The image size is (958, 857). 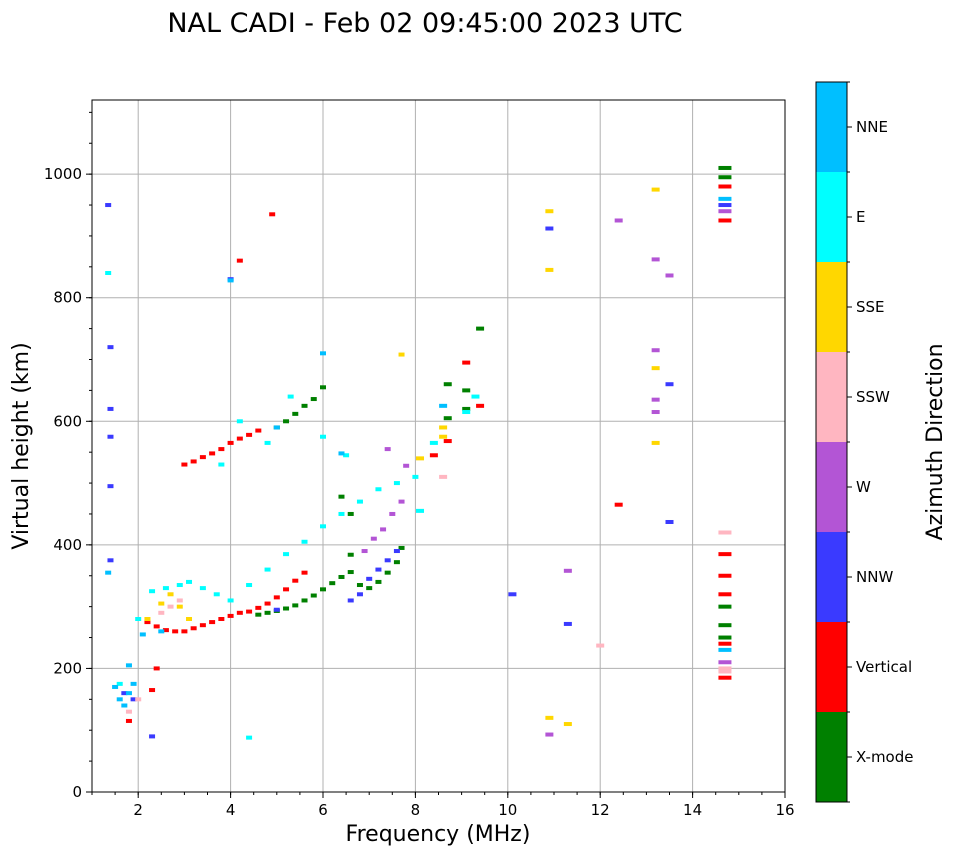 What do you see at coordinates (935, 441) in the screenshot?
I see `colorbar-title: Azimuth Direction` at bounding box center [935, 441].